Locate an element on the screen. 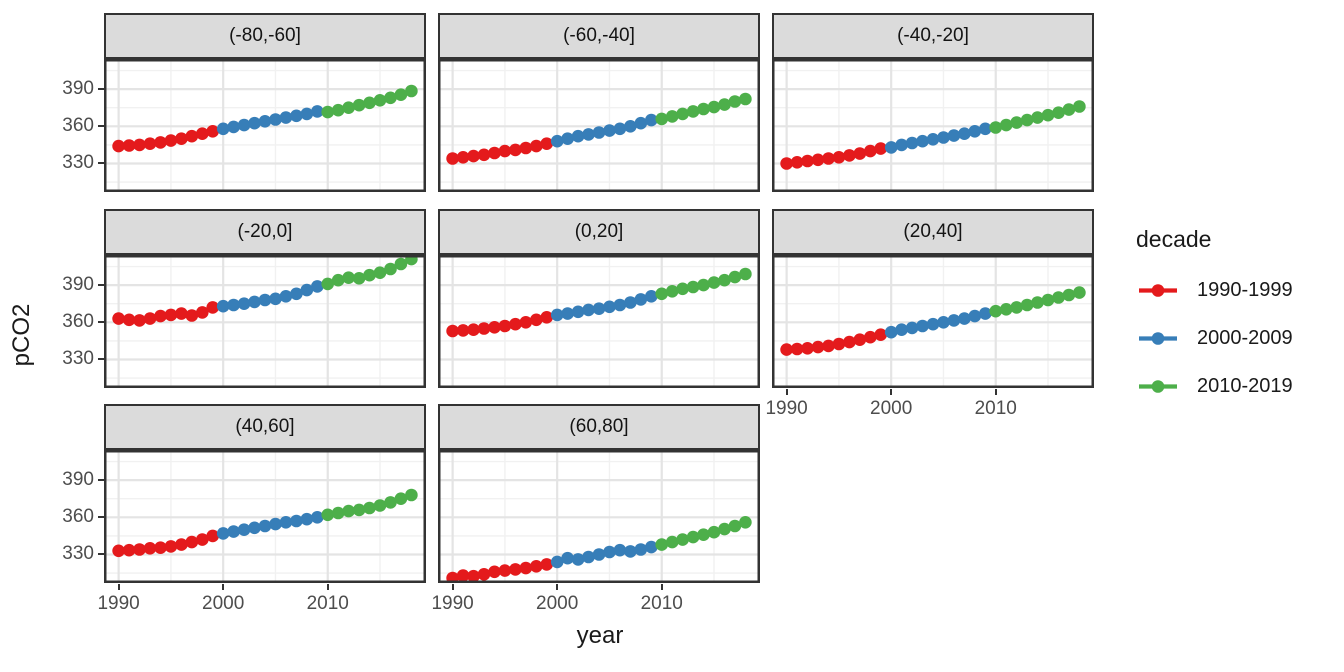  facet-strip-label: (-60,-40] is located at coordinates (599, 36).